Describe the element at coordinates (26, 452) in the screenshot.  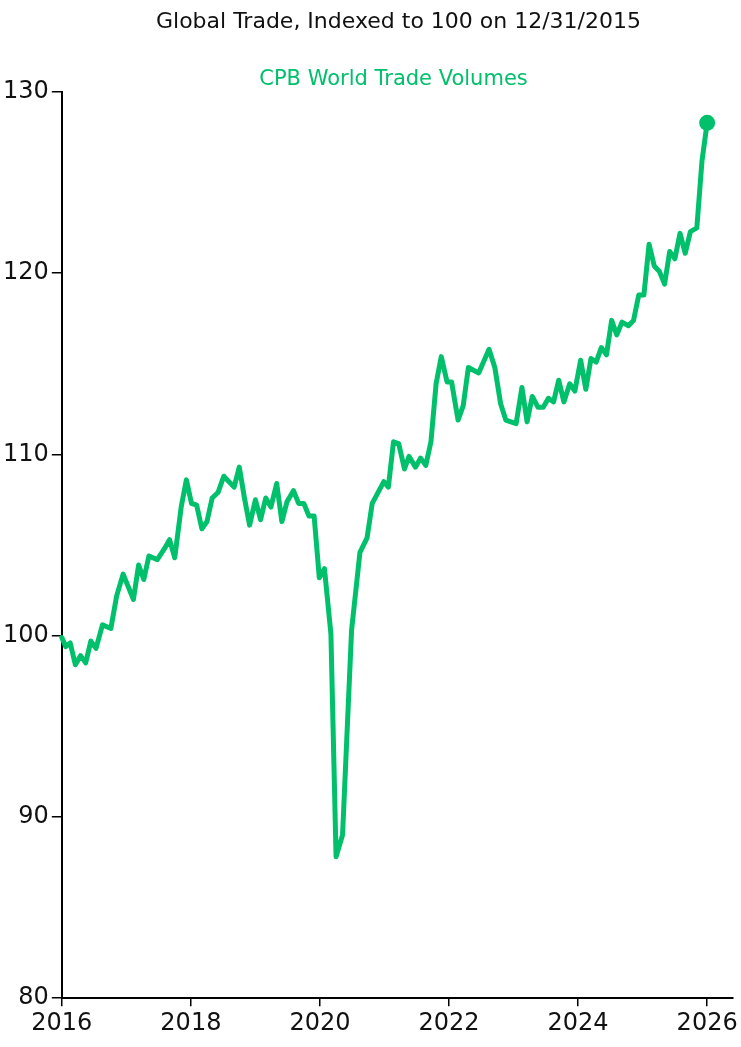
I see `y-tick-label: 110` at that location.